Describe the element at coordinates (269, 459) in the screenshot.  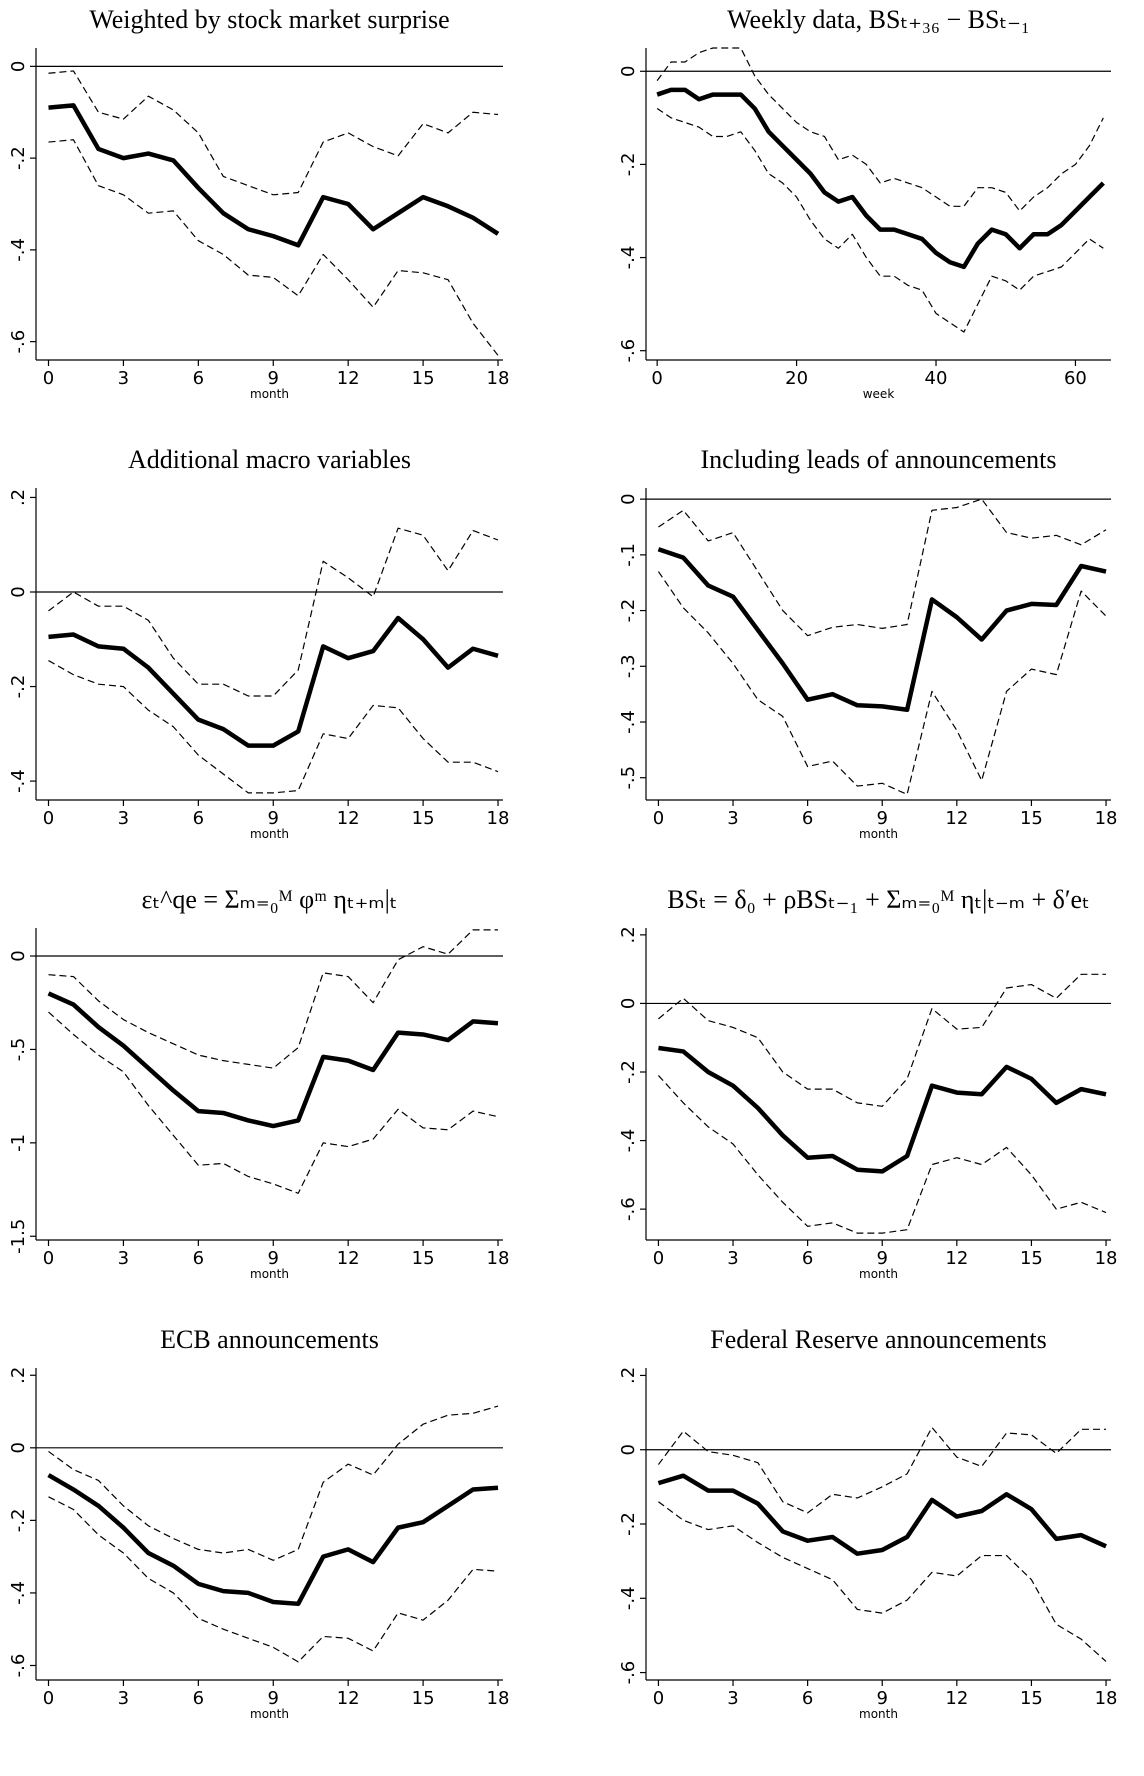
I see `chart-title: Additional macro variables` at that location.